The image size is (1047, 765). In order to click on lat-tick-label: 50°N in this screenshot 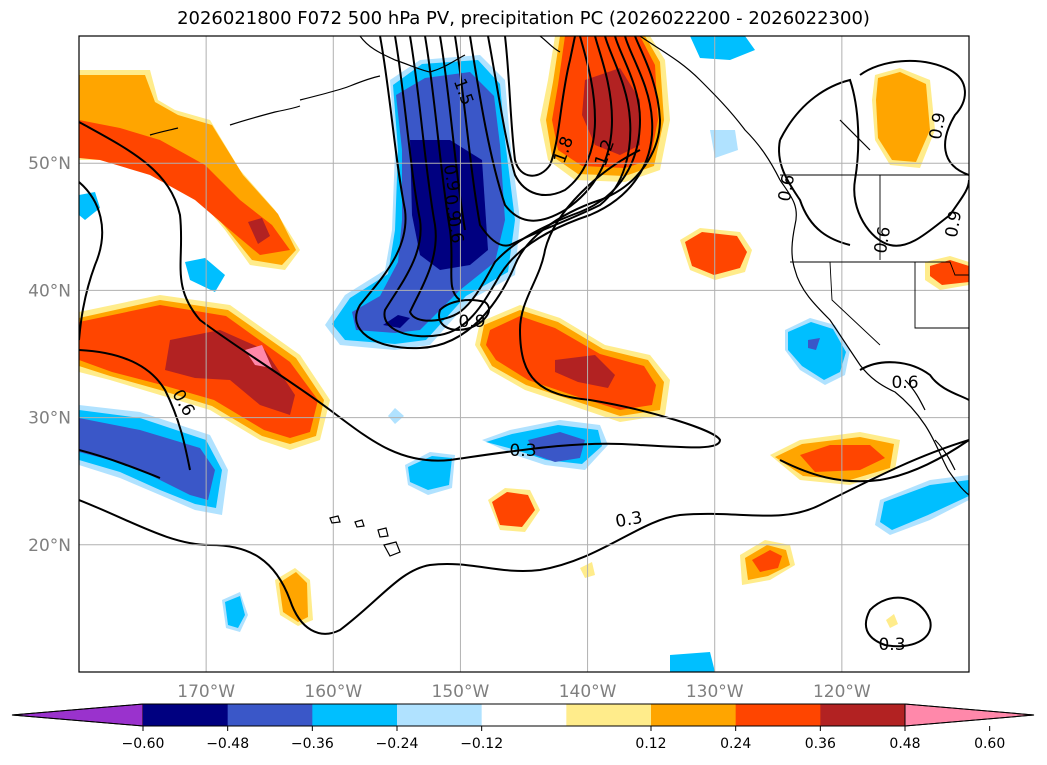, I will do `click(49, 164)`.